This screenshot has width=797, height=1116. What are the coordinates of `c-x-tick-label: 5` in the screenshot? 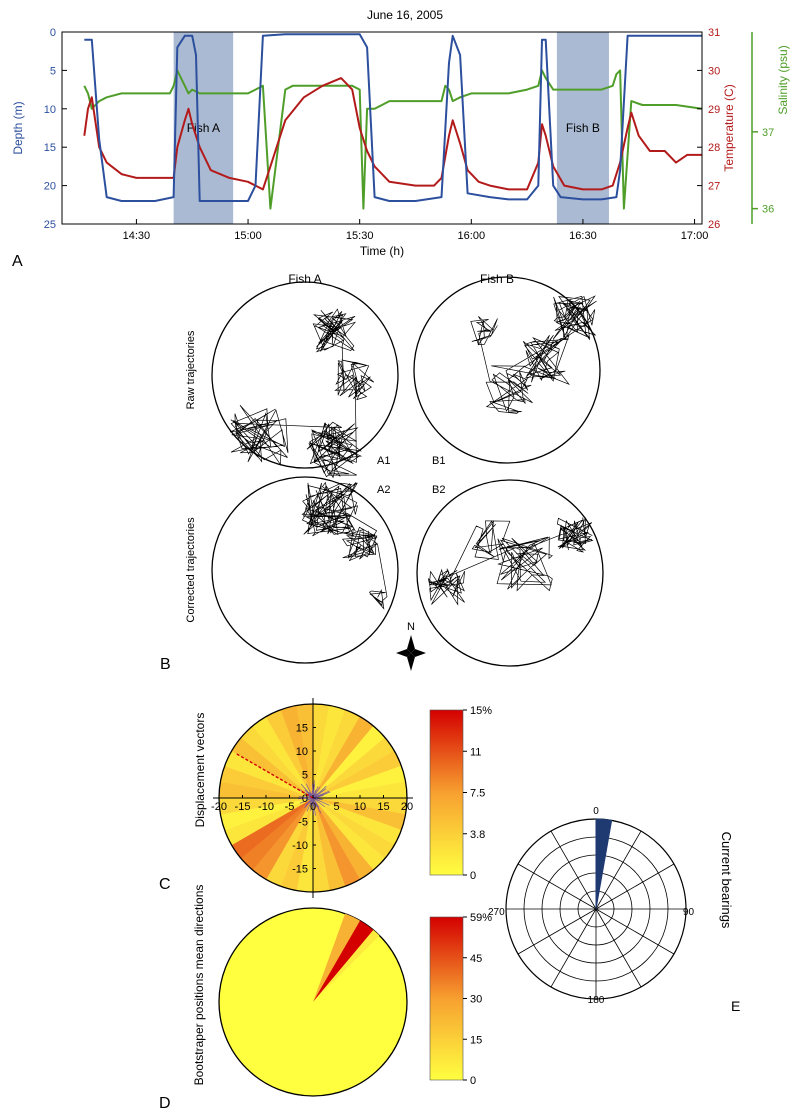 It's located at (336, 807).